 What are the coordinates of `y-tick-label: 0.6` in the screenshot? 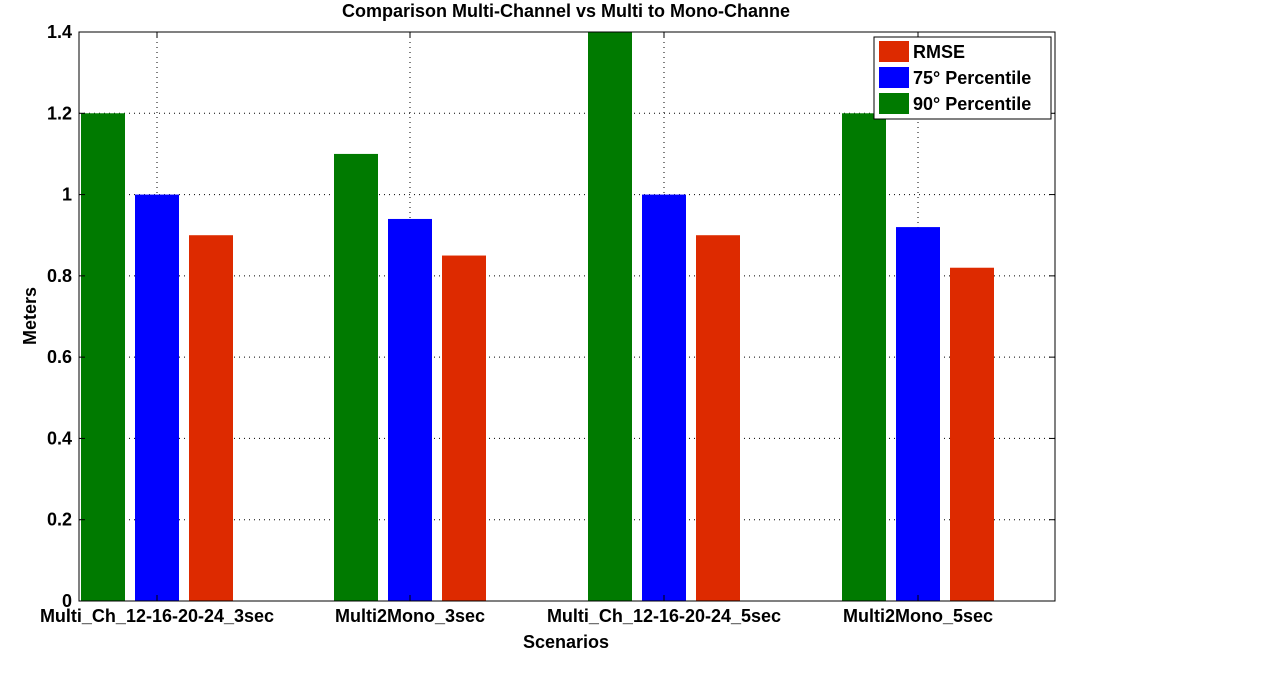 It's located at (59, 357).